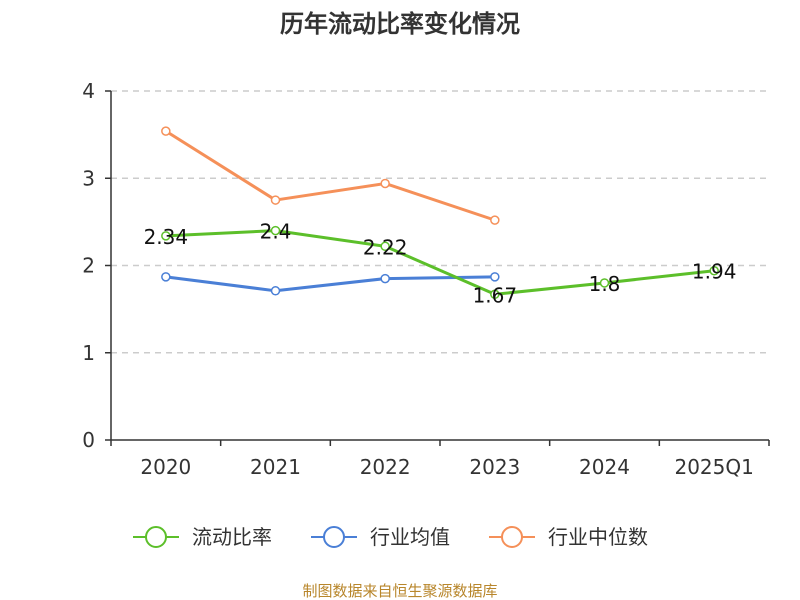 This screenshot has height=600, width=800. I want to click on y-tick-label: 1, so click(88, 353).